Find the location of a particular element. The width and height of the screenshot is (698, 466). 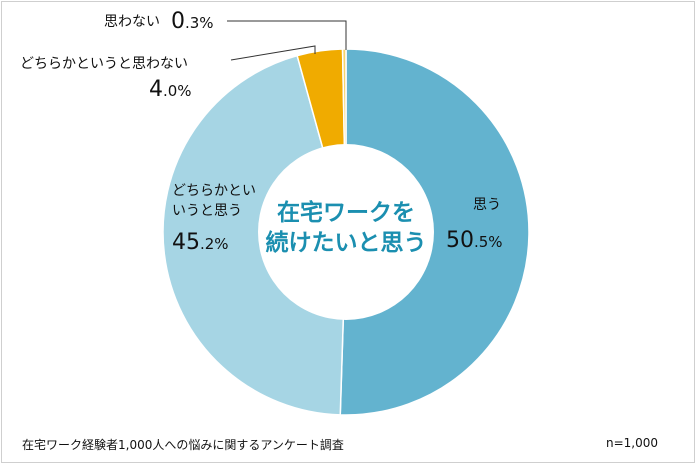

label-omou-value: 50.5% is located at coordinates (474, 240).